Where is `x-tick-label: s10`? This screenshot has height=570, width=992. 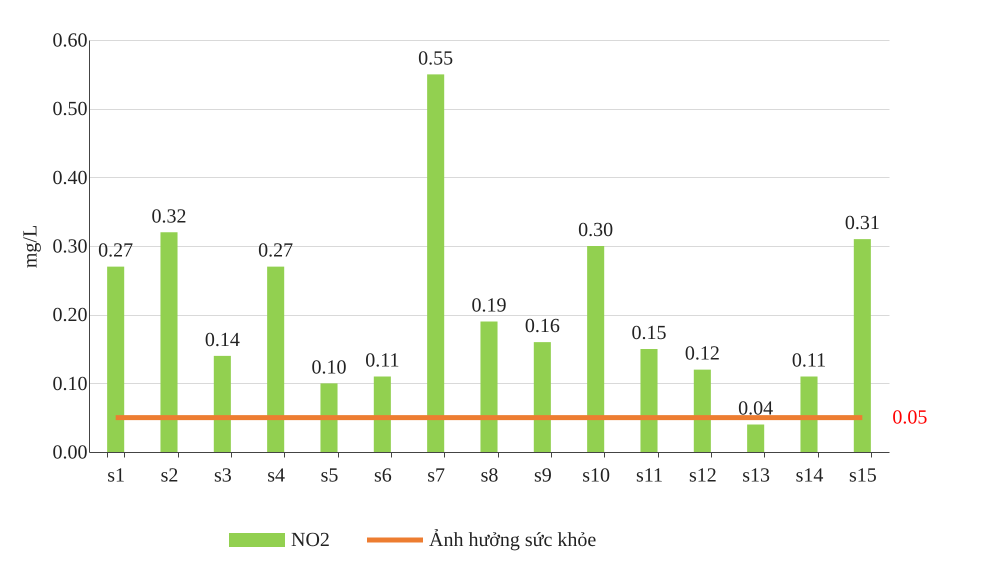
x-tick-label: s10 is located at coordinates (596, 475).